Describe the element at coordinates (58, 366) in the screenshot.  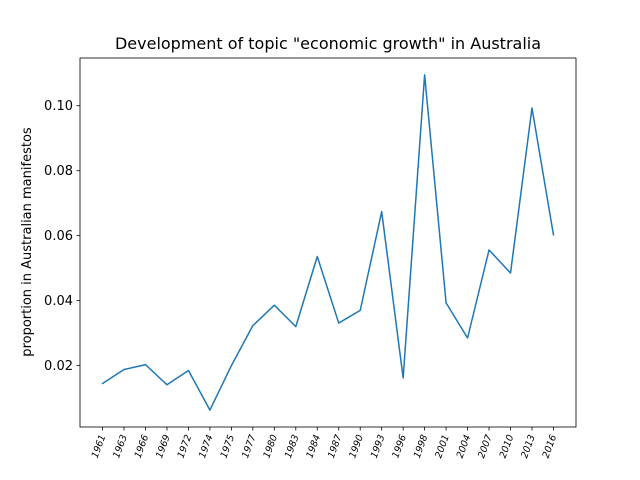
I see `y-tick-label: 0.02` at that location.